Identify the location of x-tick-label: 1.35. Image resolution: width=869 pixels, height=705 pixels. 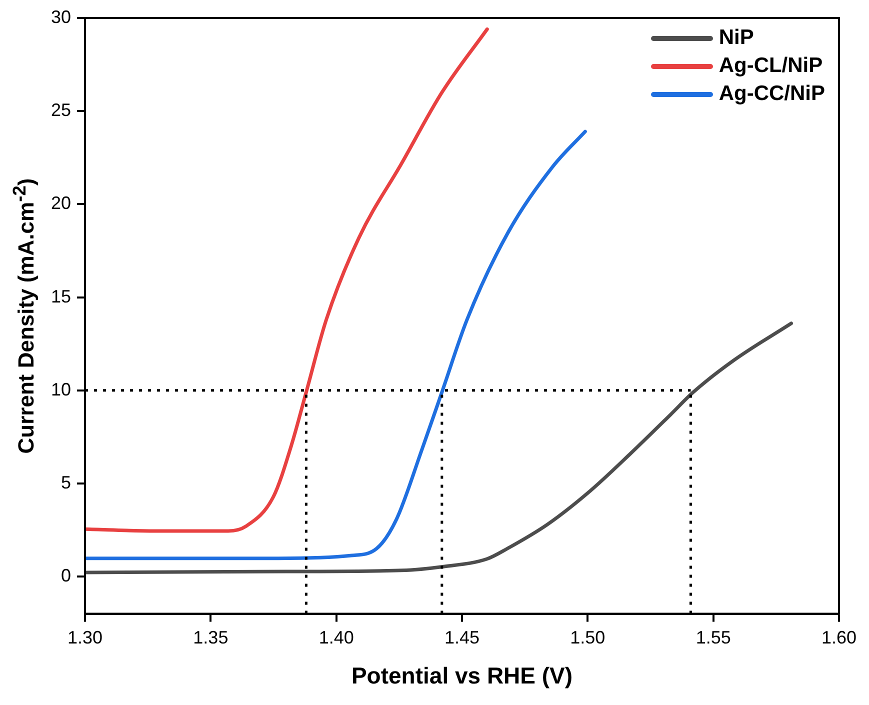
(210, 638).